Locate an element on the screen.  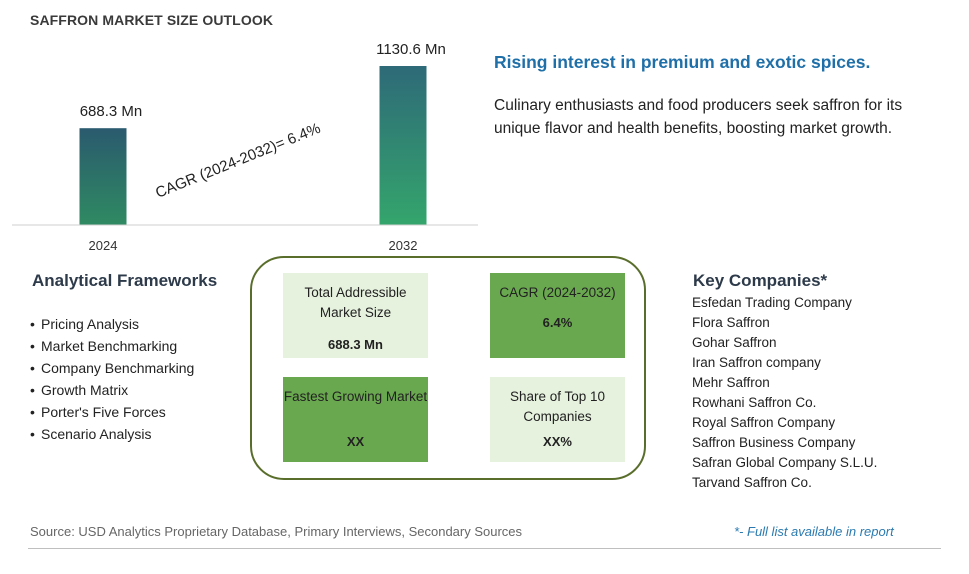
company-item: Royal Saffron Company is located at coordinates (764, 422).